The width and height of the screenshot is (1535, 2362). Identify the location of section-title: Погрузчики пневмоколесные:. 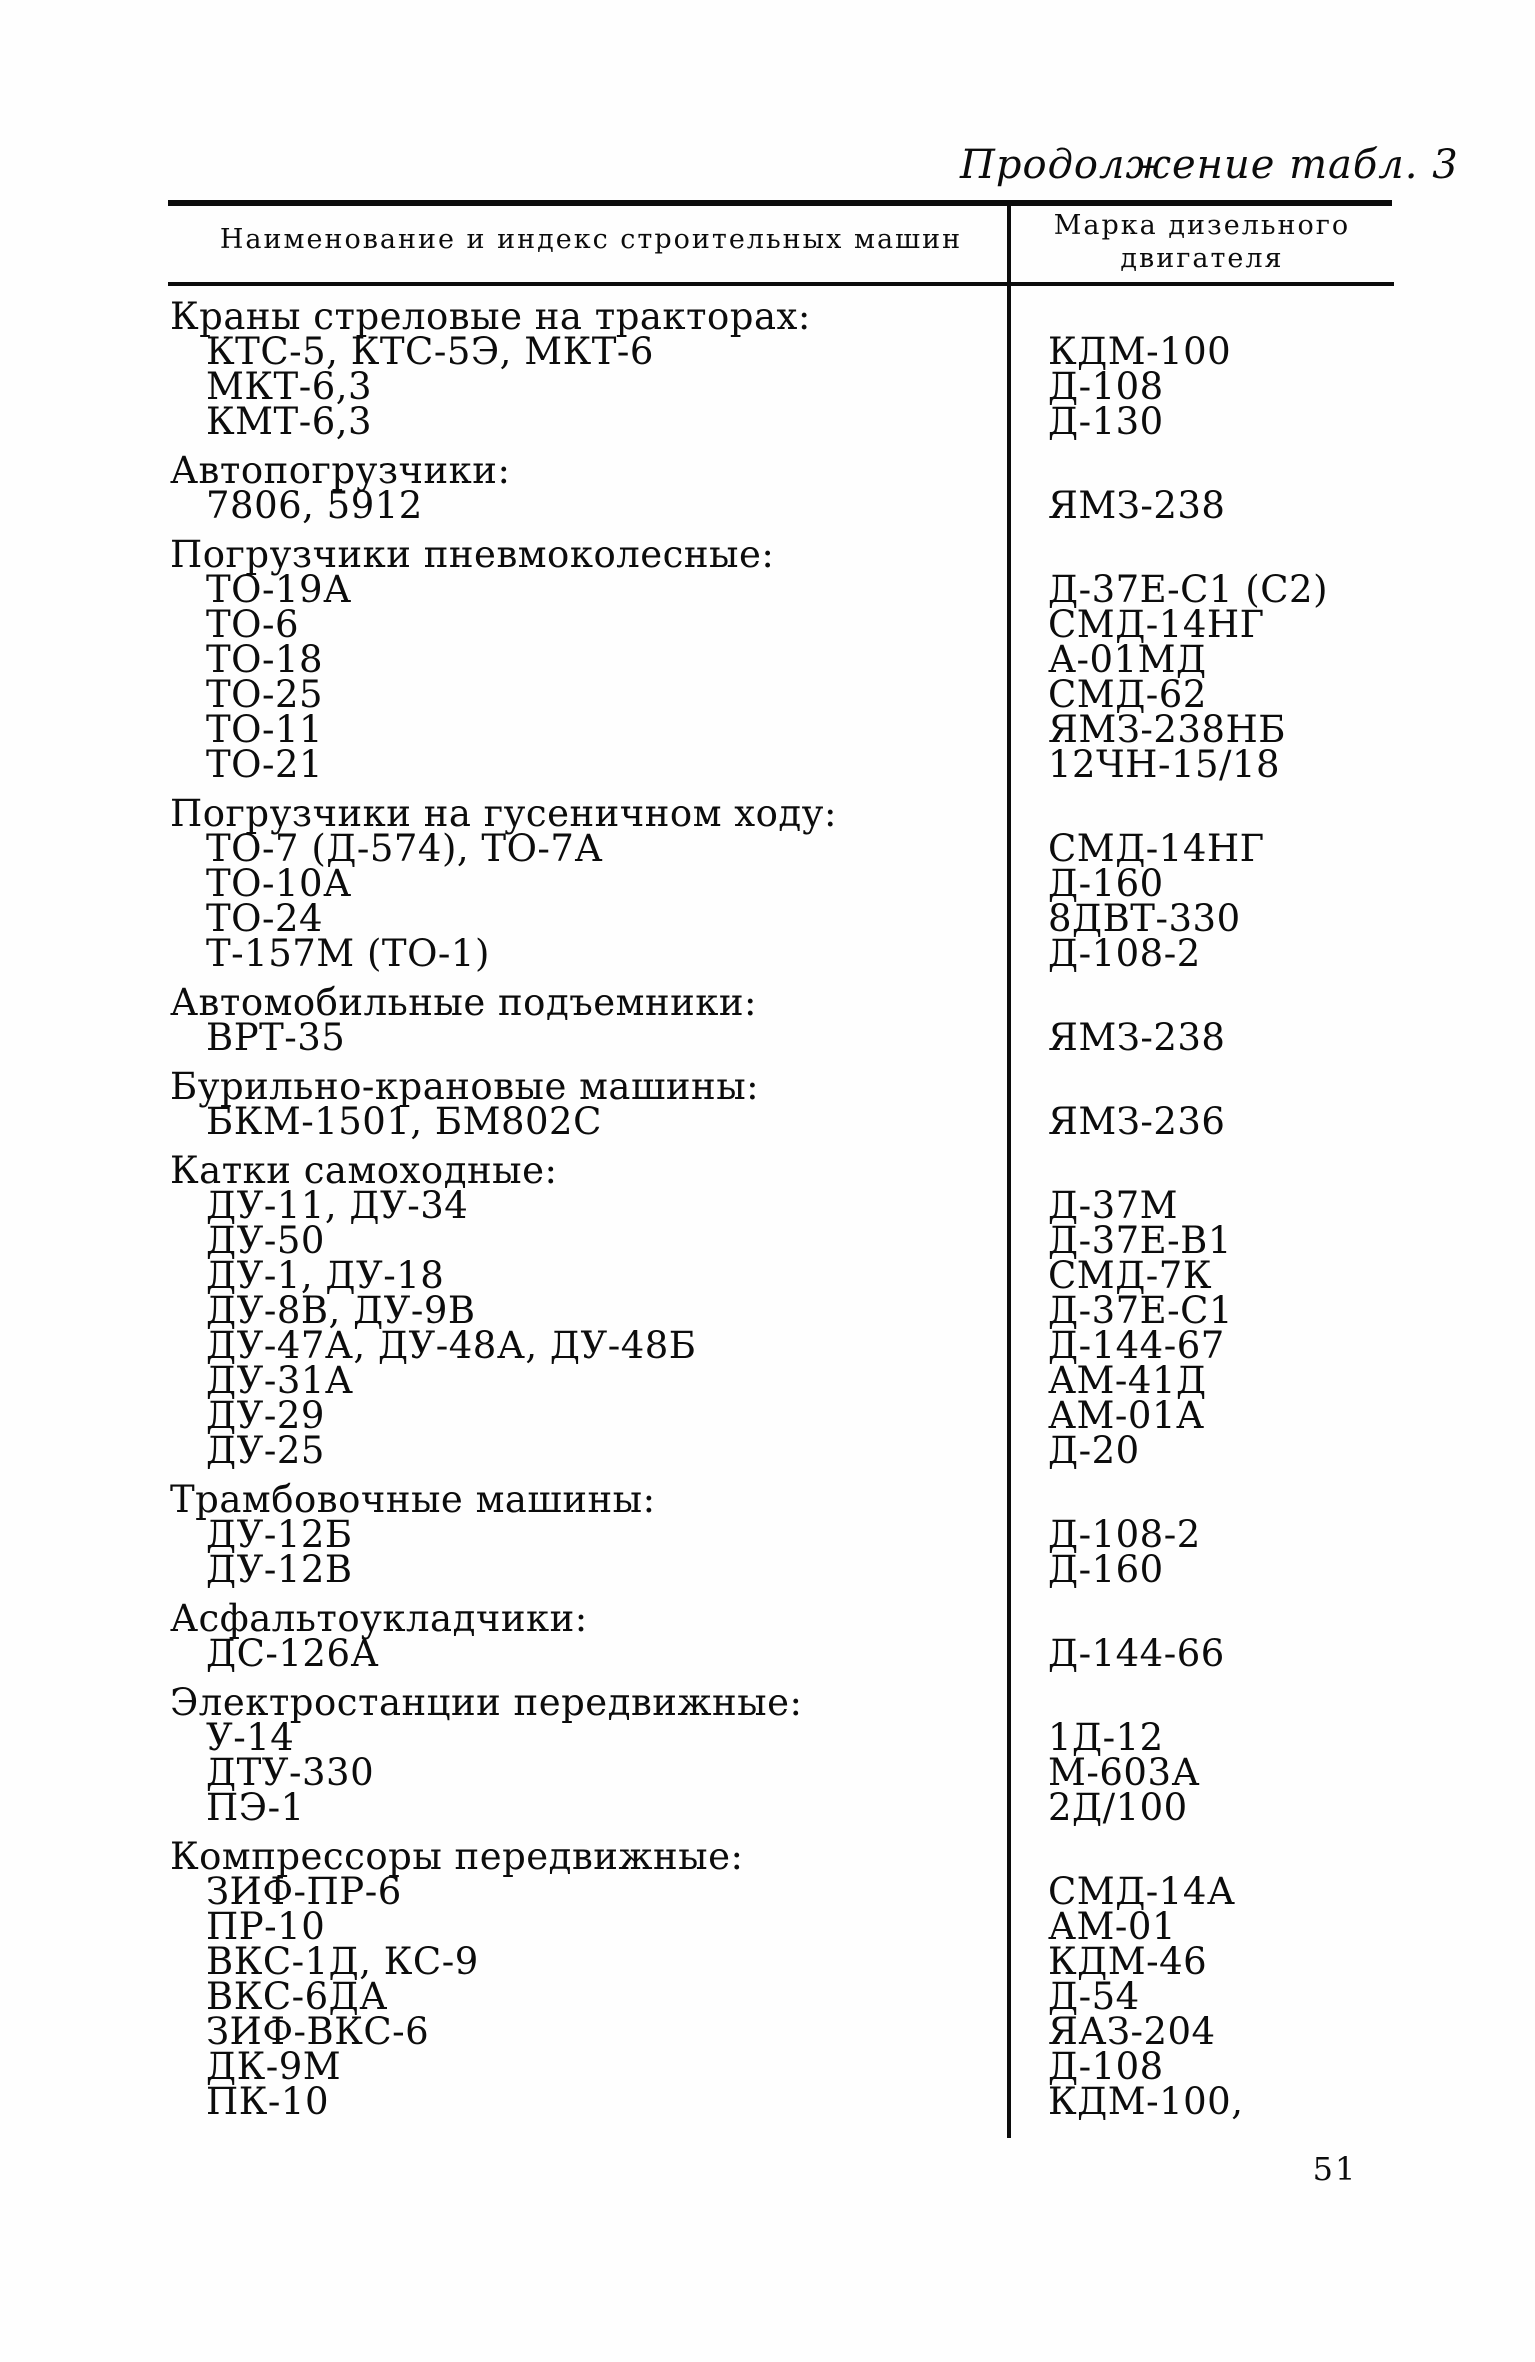
(472, 554).